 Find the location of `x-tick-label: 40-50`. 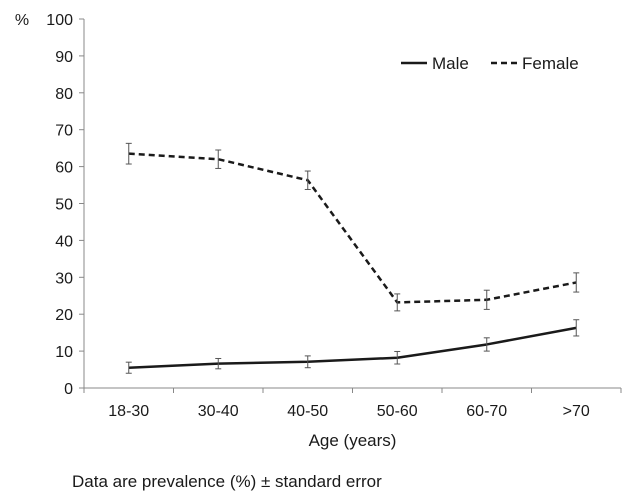

x-tick-label: 40-50 is located at coordinates (307, 411).